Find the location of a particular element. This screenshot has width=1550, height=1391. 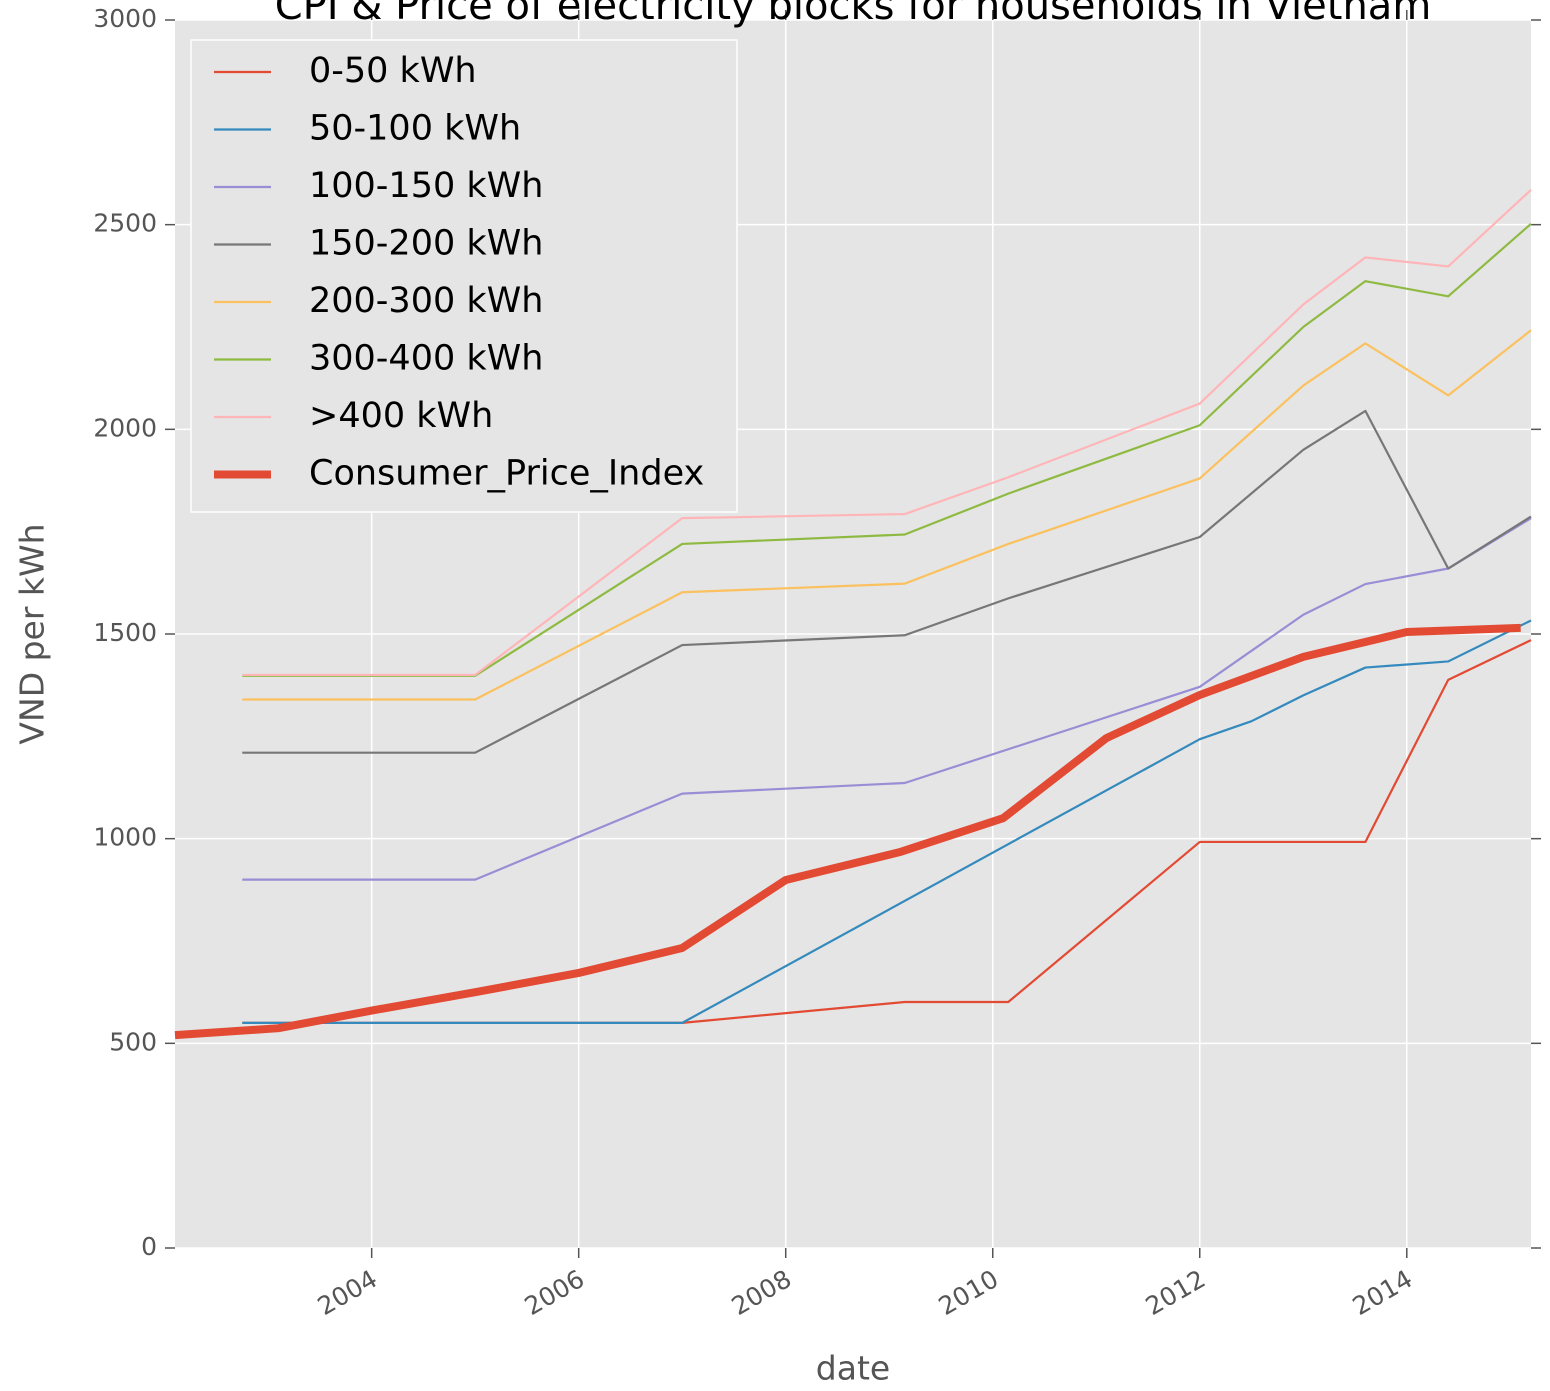

y-tick-label: 500 is located at coordinates (133, 1041).